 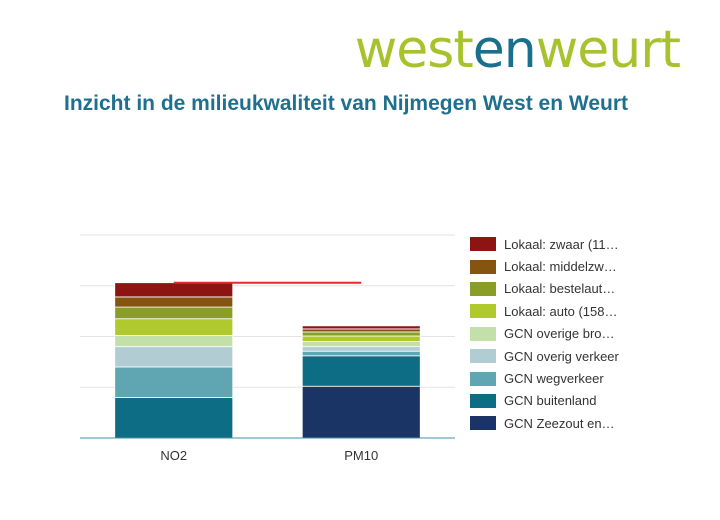 I want to click on x-tick-label: NO2, so click(x=173, y=455).